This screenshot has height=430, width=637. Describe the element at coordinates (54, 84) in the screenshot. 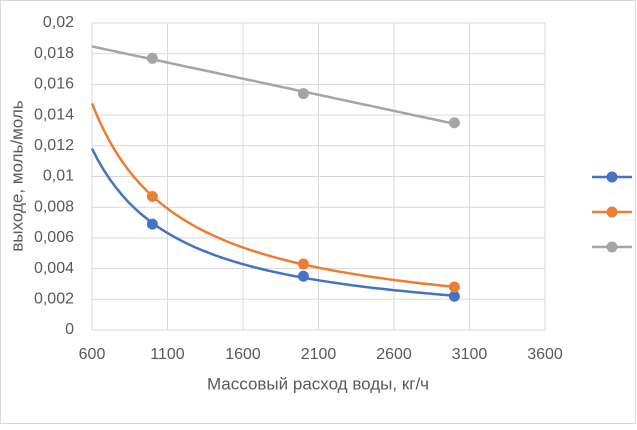

I see `y-tick-label: 0,016` at that location.